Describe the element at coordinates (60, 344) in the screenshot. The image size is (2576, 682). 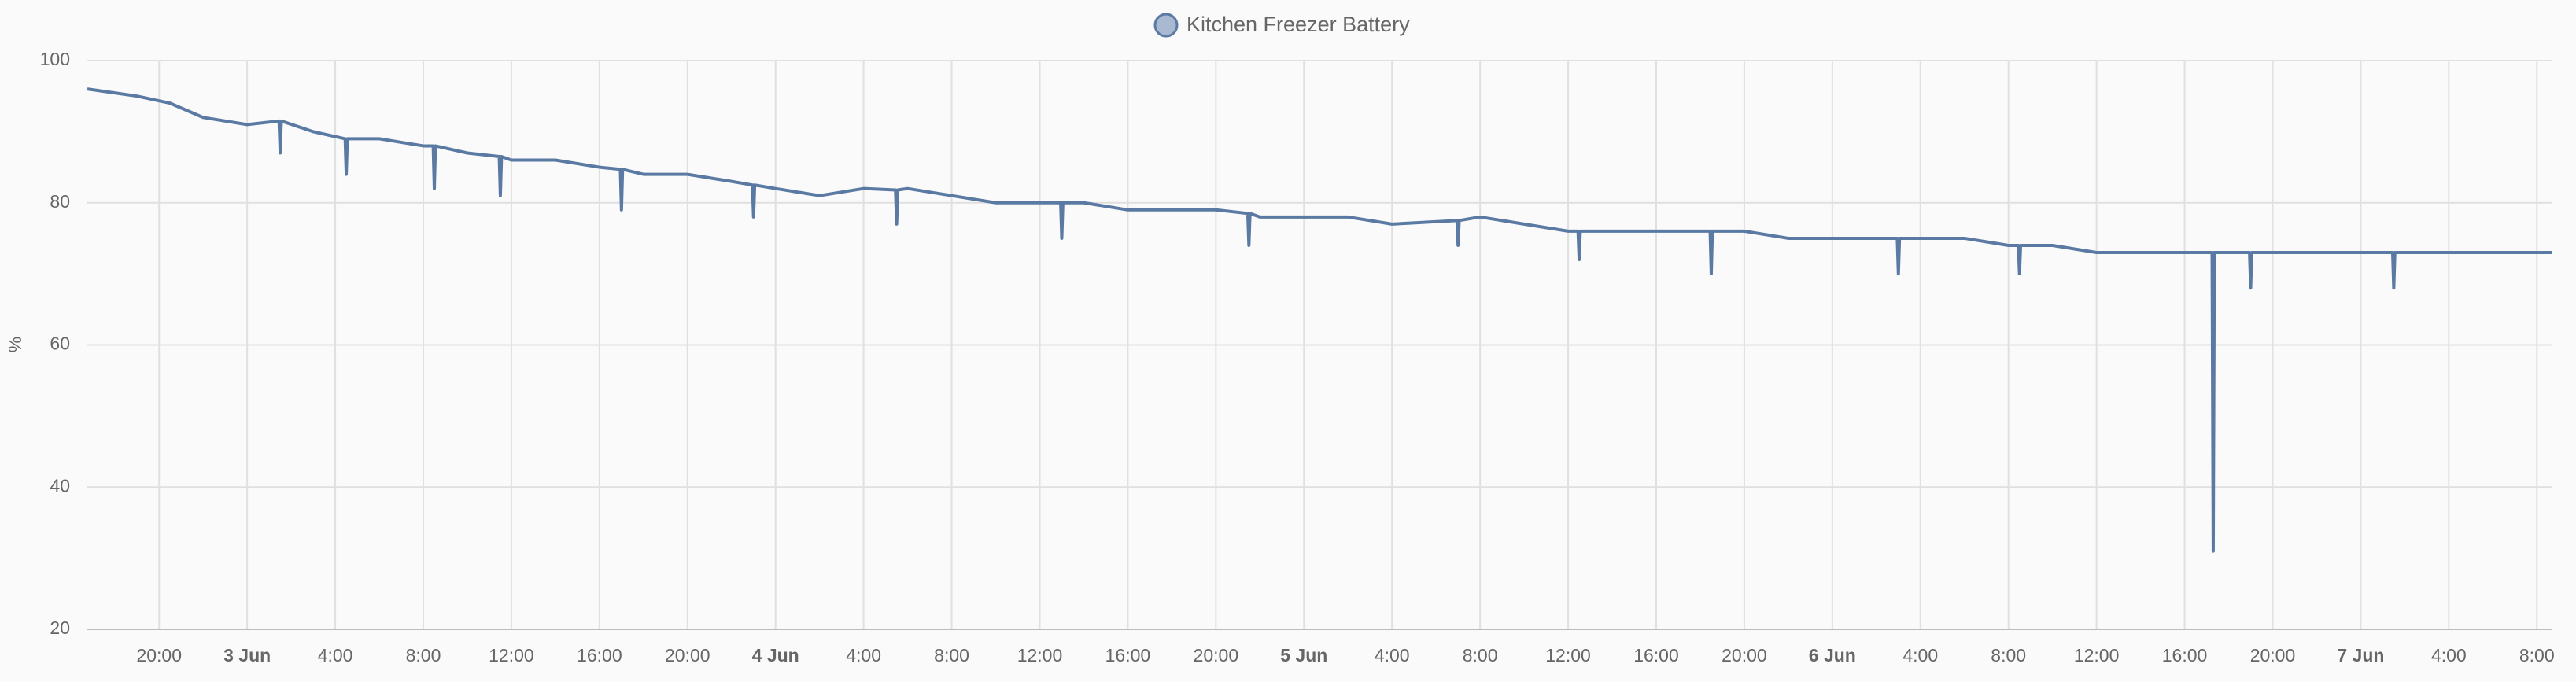
I see `y-tick-label: 60` at that location.